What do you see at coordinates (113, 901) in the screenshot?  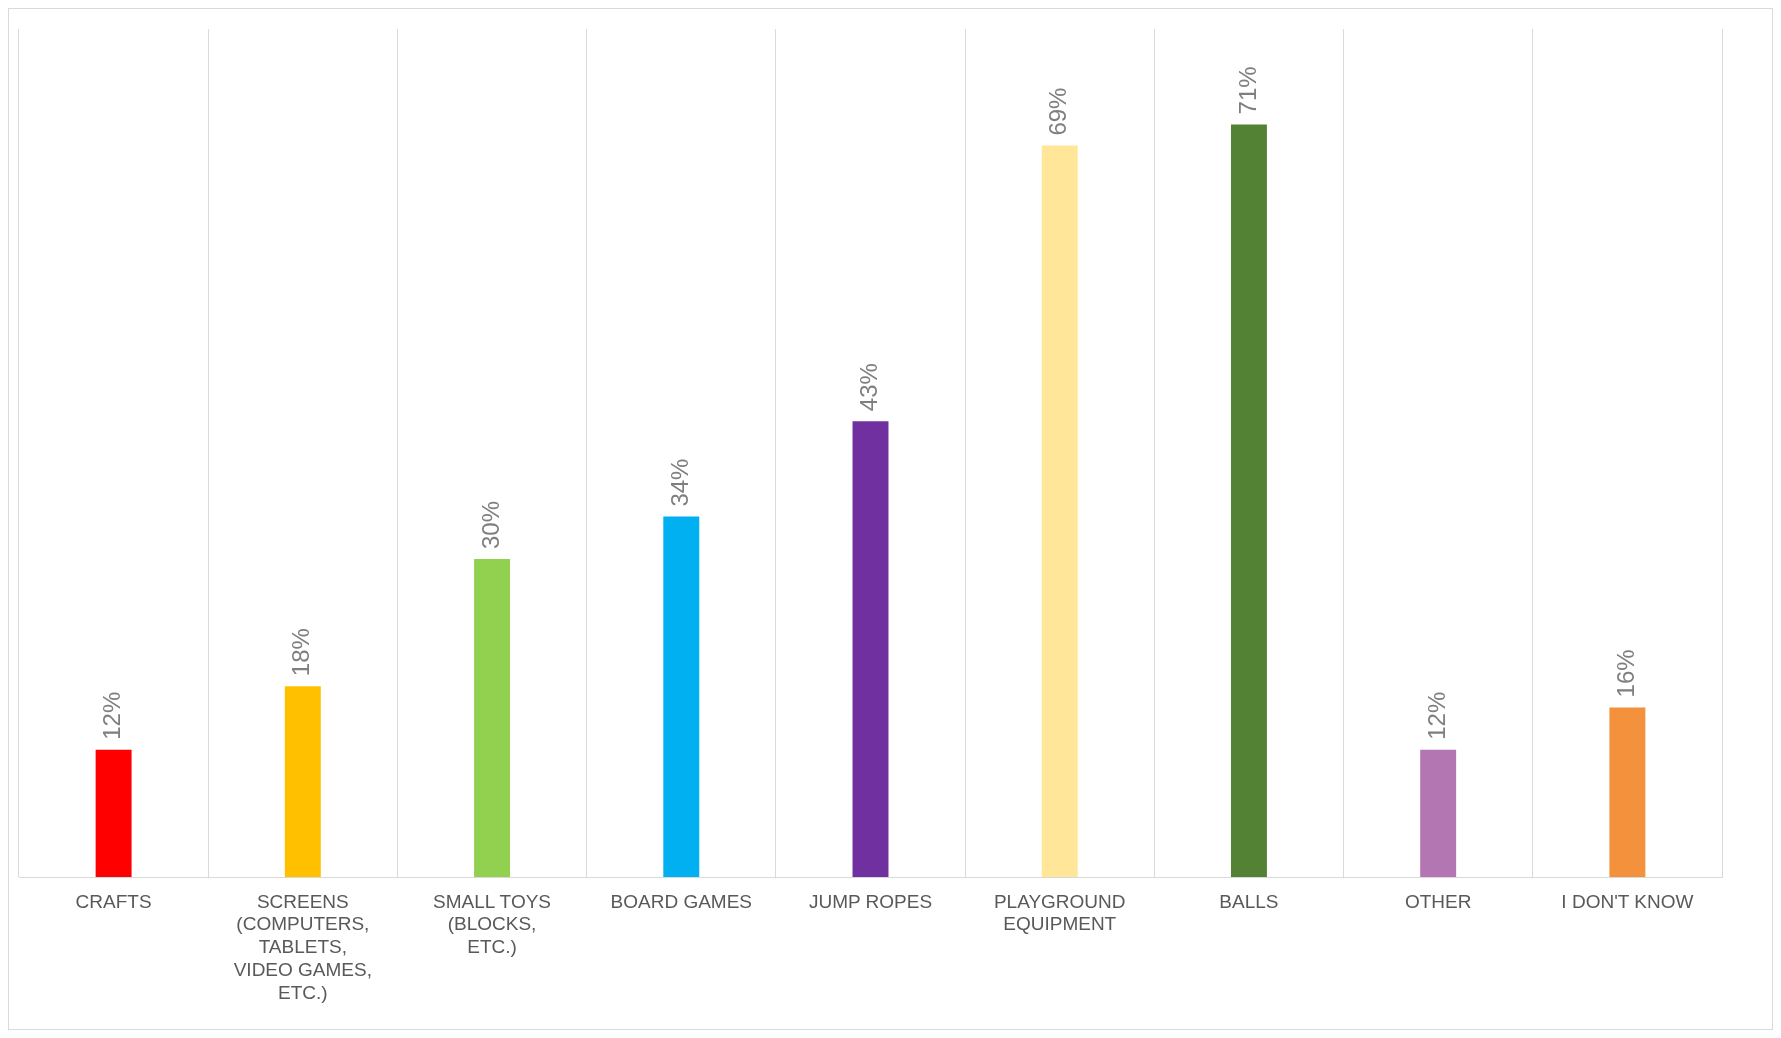 I see `x-tick-label: CRAFTS` at bounding box center [113, 901].